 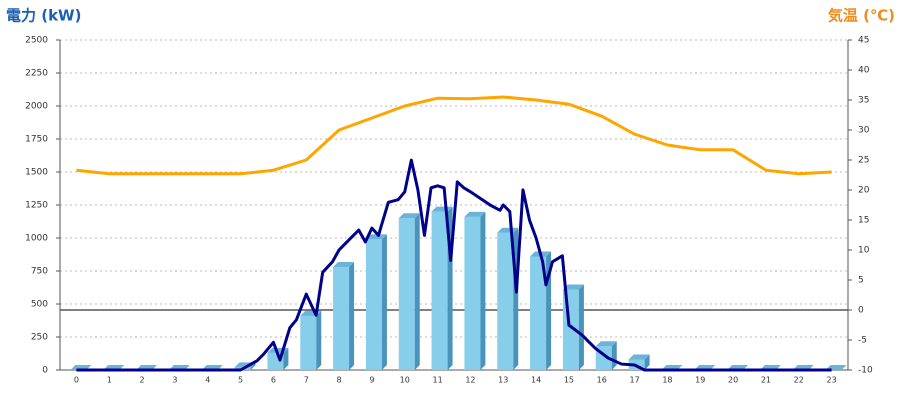 I want to click on y-tick-label: 250, so click(x=39, y=338).